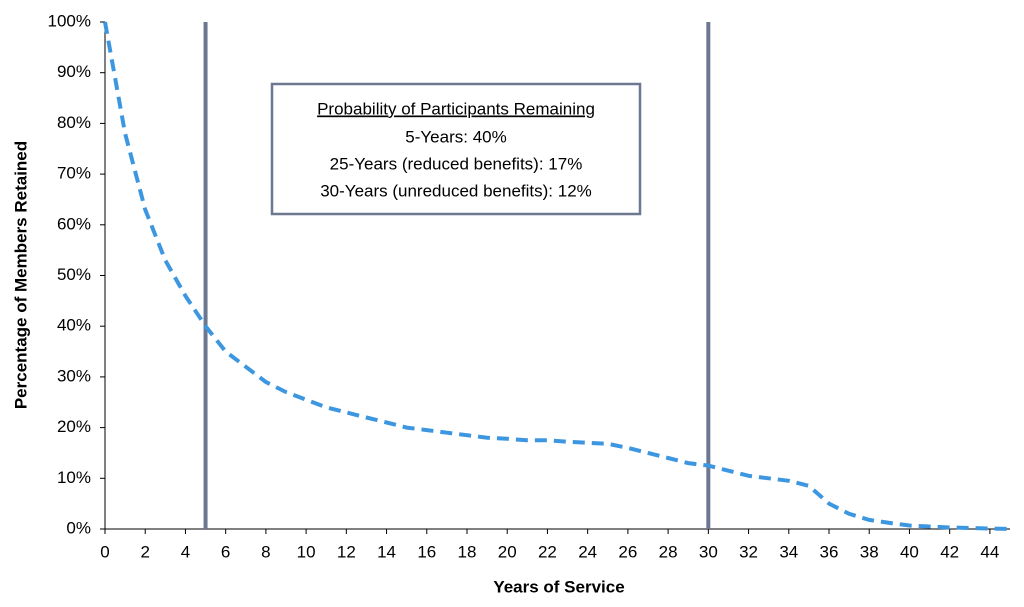  What do you see at coordinates (788, 551) in the screenshot?
I see `x-tick-label: 34` at bounding box center [788, 551].